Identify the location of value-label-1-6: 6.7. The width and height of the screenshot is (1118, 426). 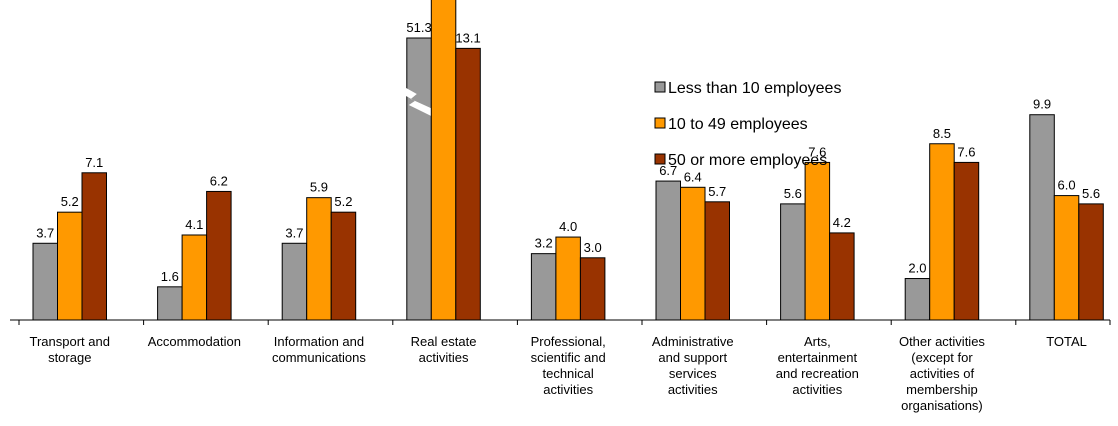
(668, 170).